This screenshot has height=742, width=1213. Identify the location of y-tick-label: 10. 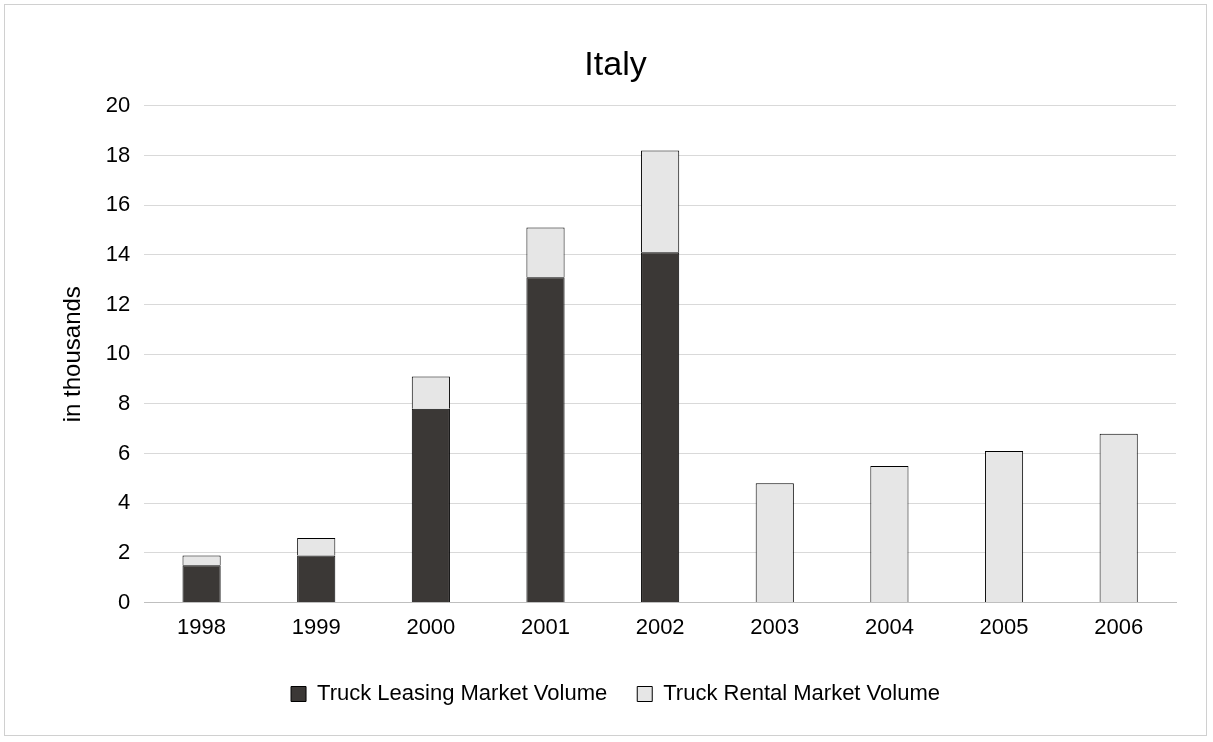
(118, 353).